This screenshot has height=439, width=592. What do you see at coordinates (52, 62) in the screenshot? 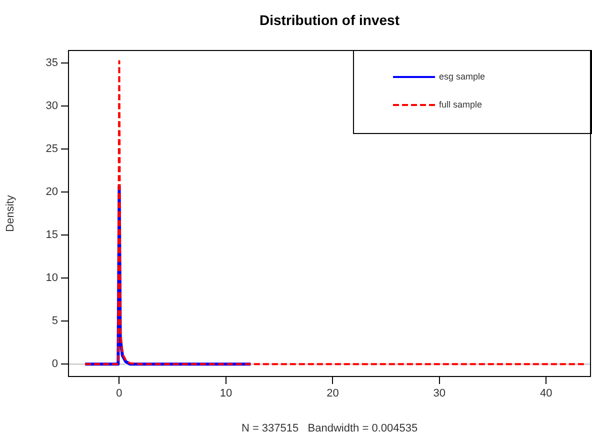
I see `y-tick-label: 35` at bounding box center [52, 62].